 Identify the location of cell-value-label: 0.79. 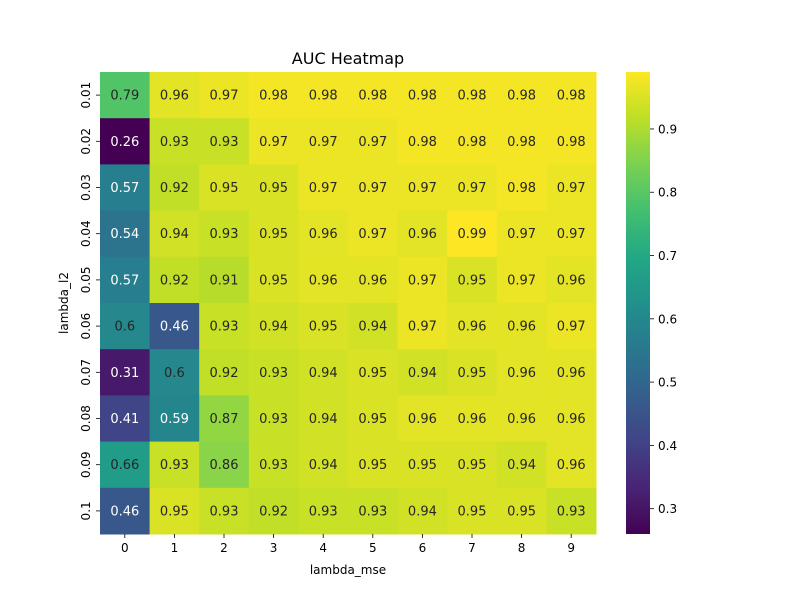
(124, 96).